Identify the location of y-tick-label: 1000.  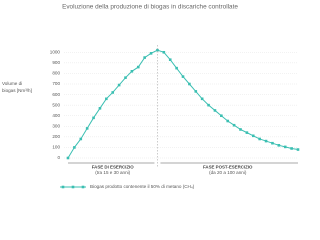
(55, 52).